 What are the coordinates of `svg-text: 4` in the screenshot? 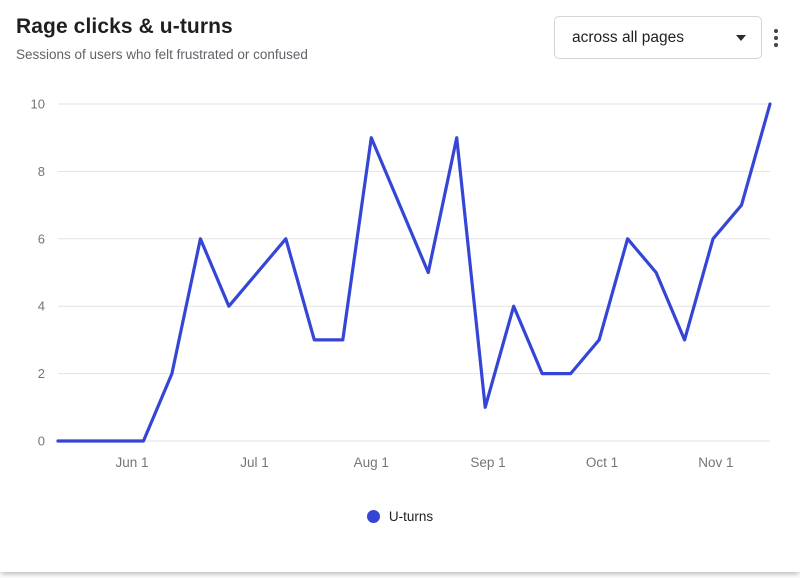 It's located at (41, 306).